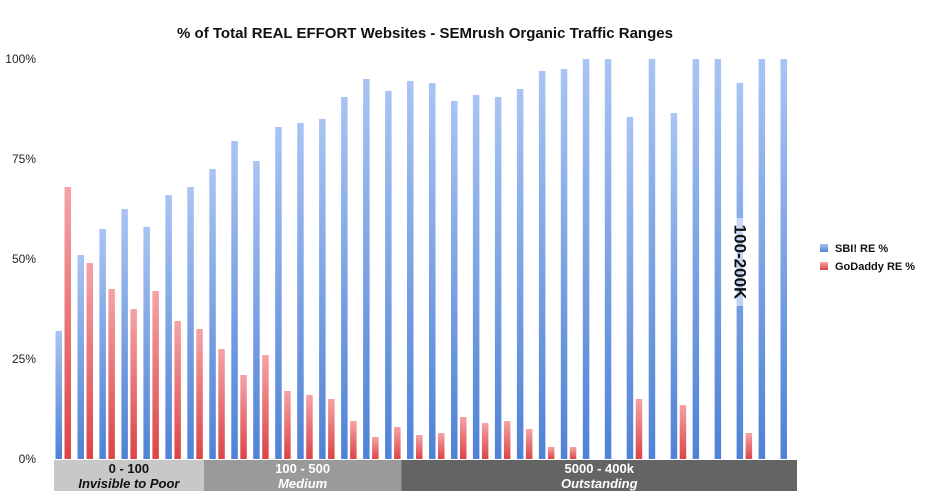 Image resolution: width=937 pixels, height=500 pixels. Describe the element at coordinates (600, 468) in the screenshot. I see `range-label: 5000 - 400k` at that location.